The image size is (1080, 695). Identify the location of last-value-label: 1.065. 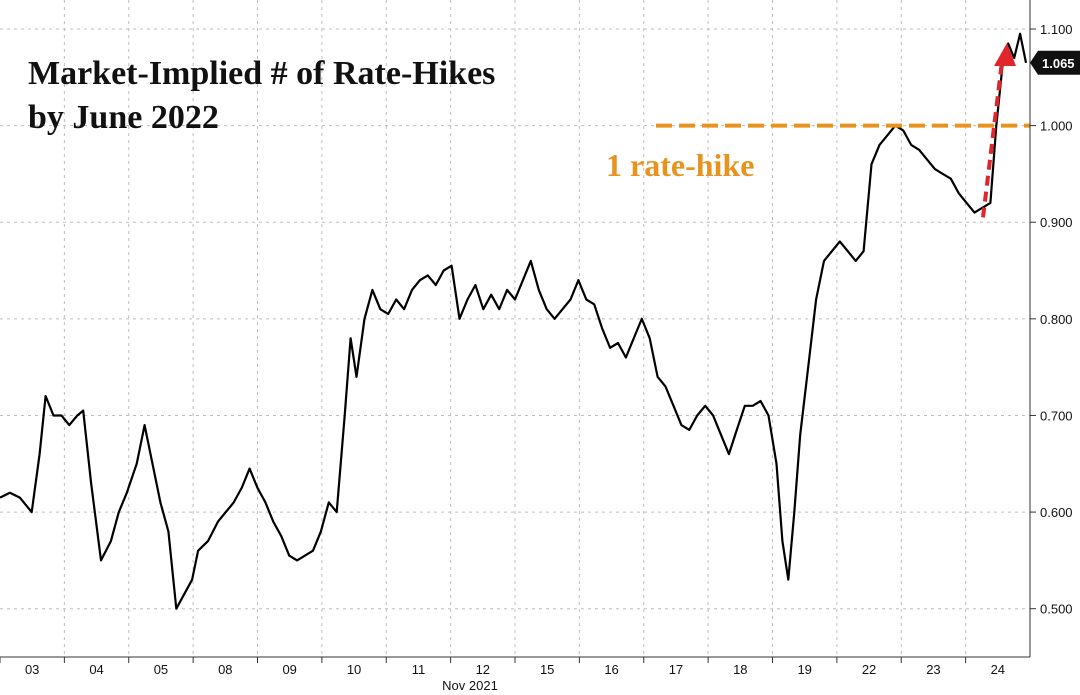
(1058, 63).